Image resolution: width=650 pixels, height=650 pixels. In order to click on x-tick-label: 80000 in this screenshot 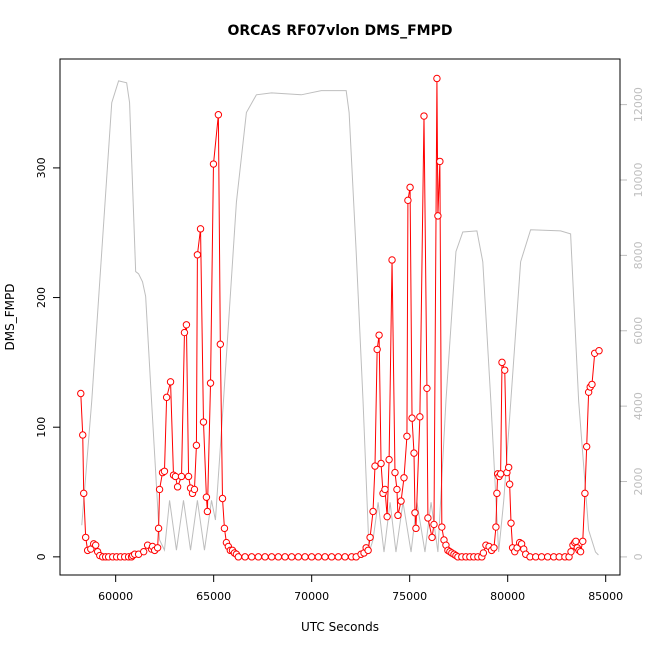, I will do `click(507, 596)`.